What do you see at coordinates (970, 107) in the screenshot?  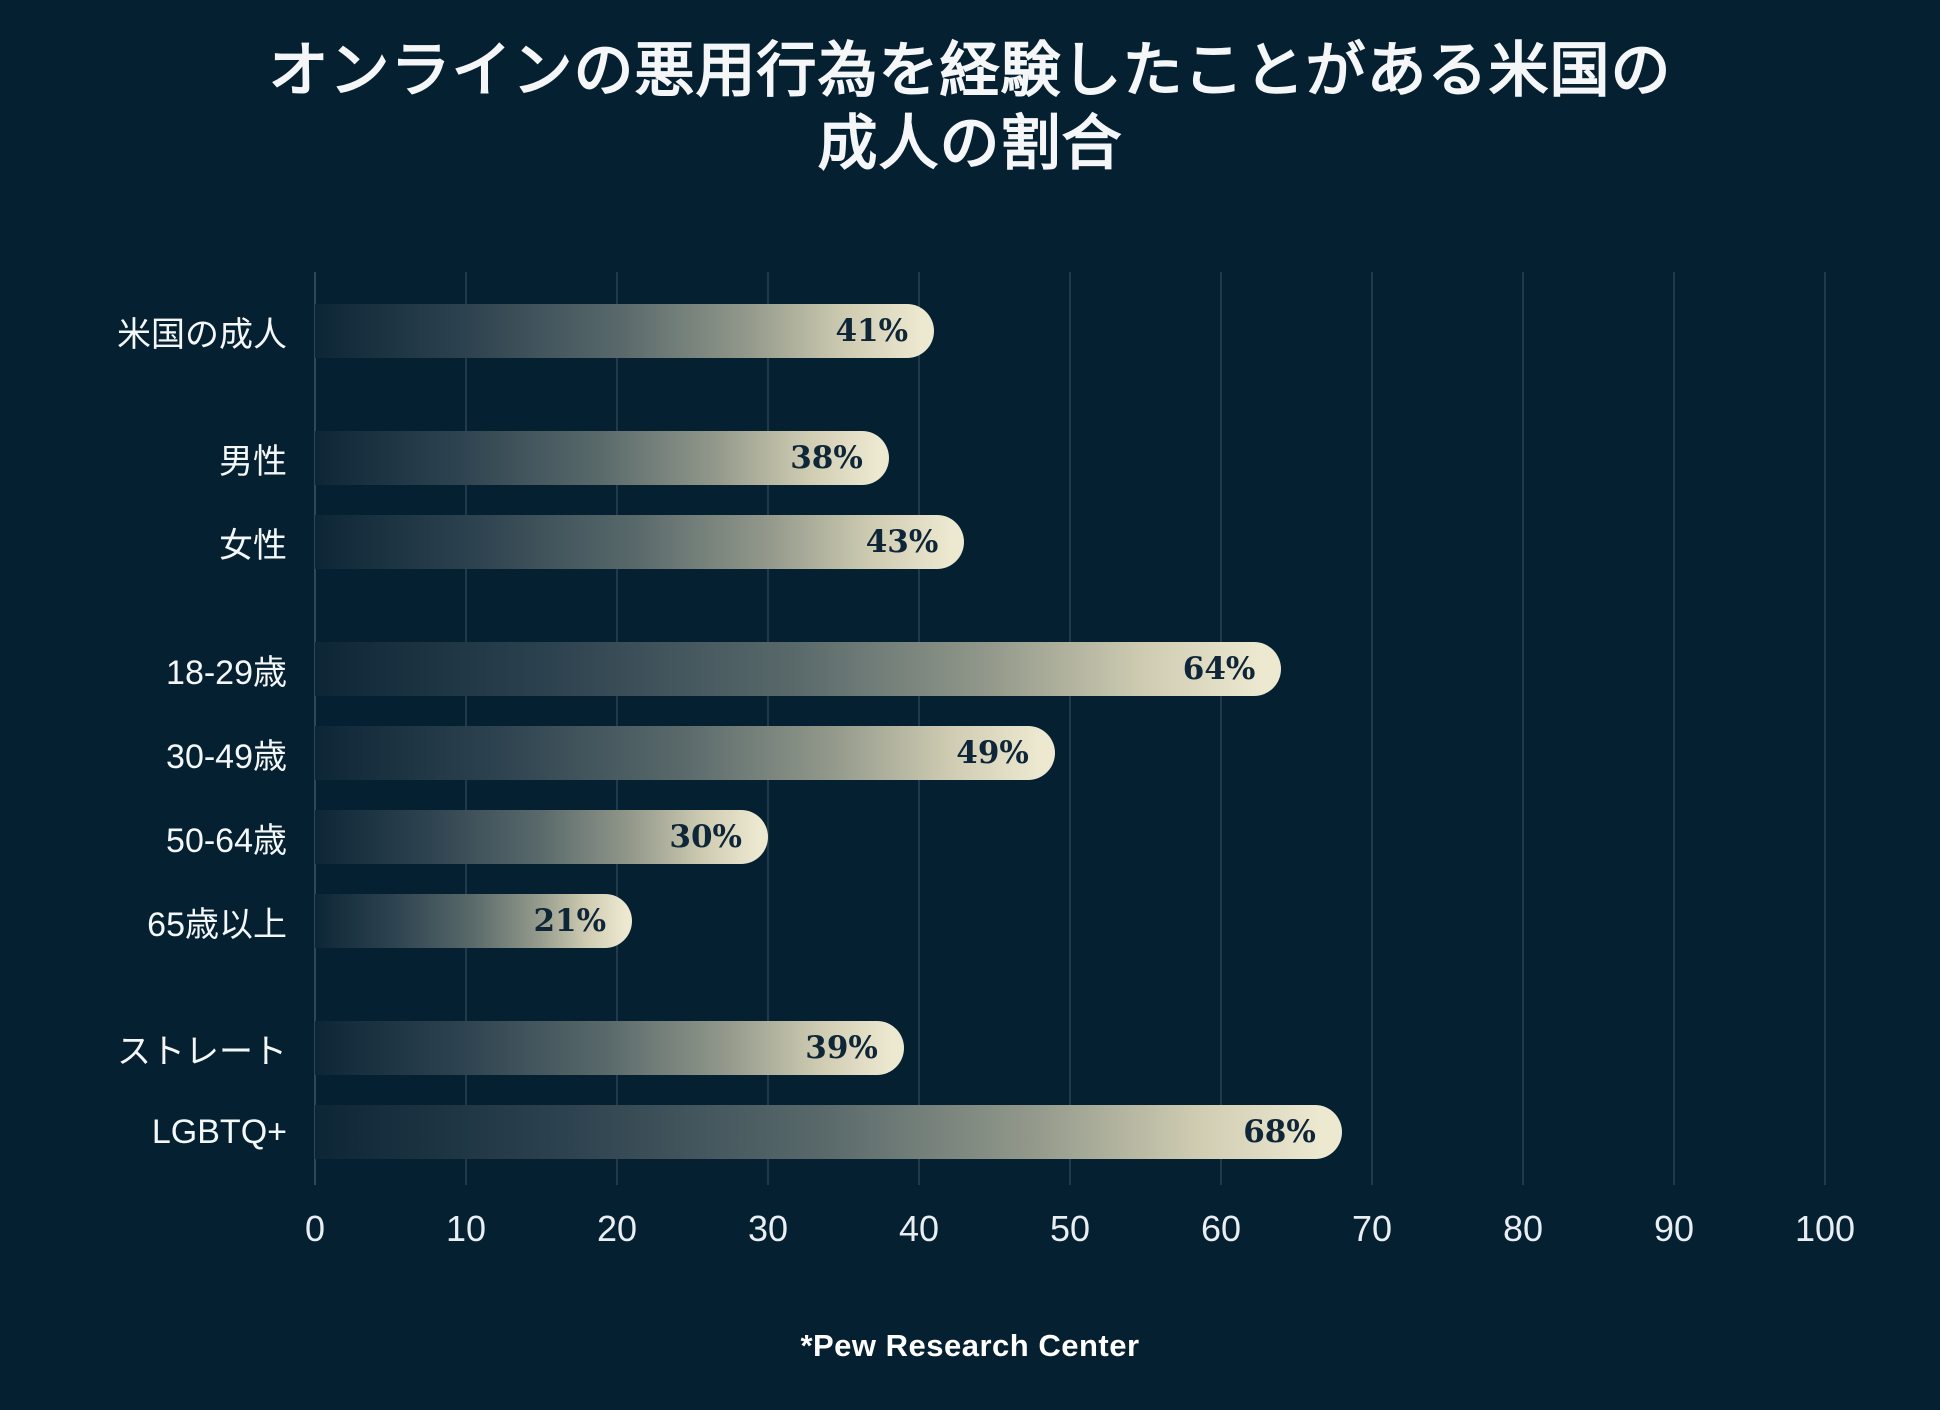 I see `chart-title: オンラインの悪用行為を経験したことがある米国の 成人の割合` at bounding box center [970, 107].